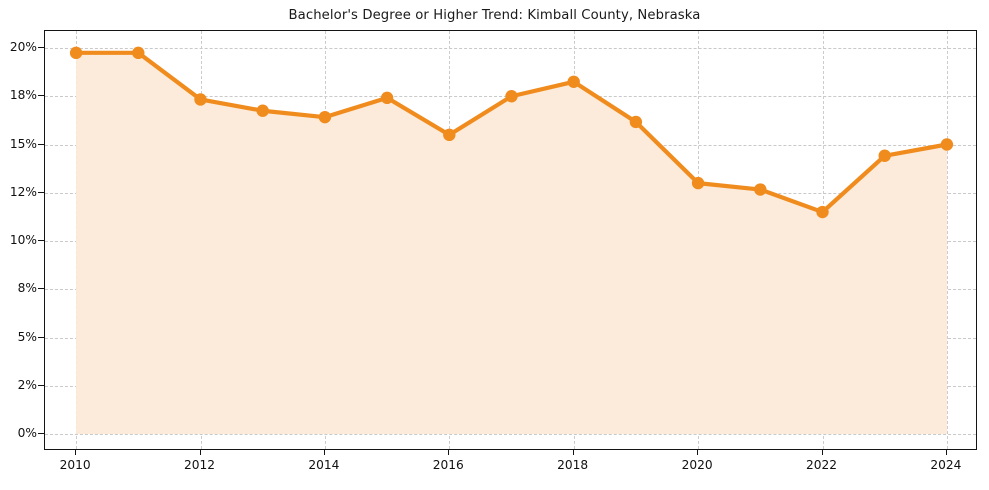 This screenshot has height=490, width=989. I want to click on x-tick-mark-2016, so click(449, 452).